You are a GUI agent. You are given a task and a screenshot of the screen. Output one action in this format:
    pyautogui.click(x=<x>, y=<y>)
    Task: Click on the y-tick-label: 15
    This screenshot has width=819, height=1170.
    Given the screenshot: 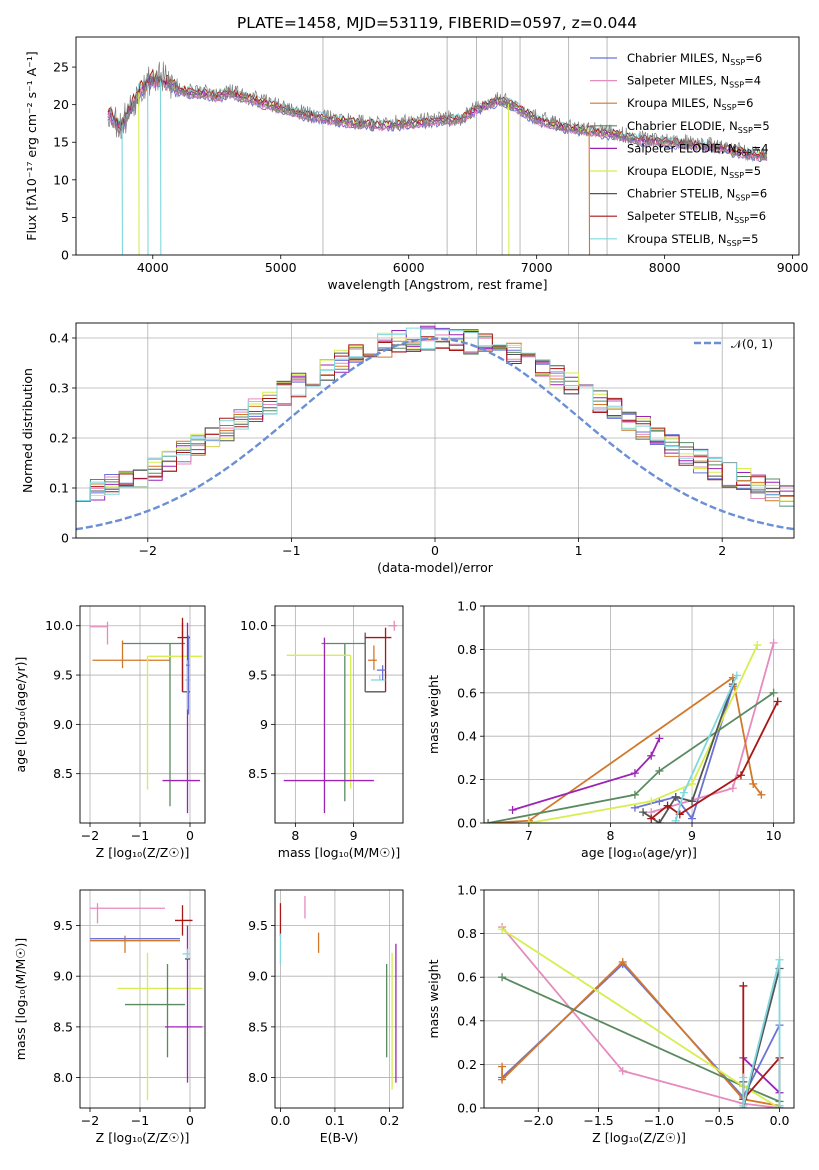 What is the action you would take?
    pyautogui.click(x=61, y=142)
    